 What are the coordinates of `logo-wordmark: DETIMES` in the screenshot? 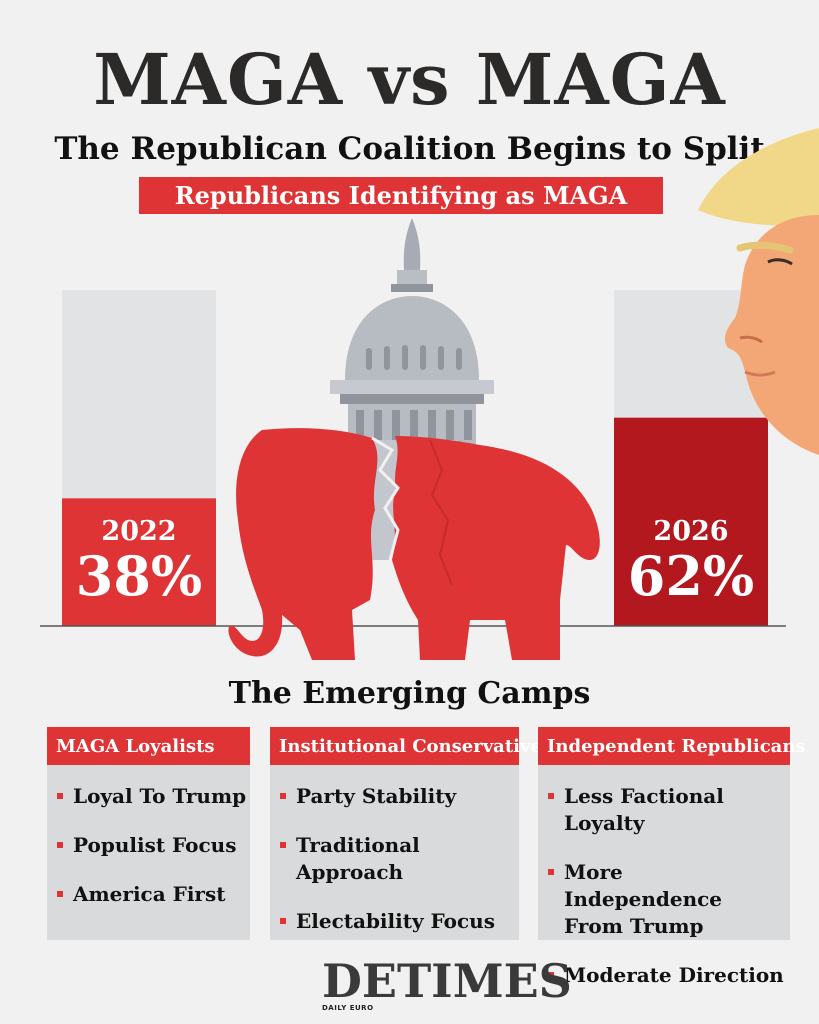 It's located at (447, 981).